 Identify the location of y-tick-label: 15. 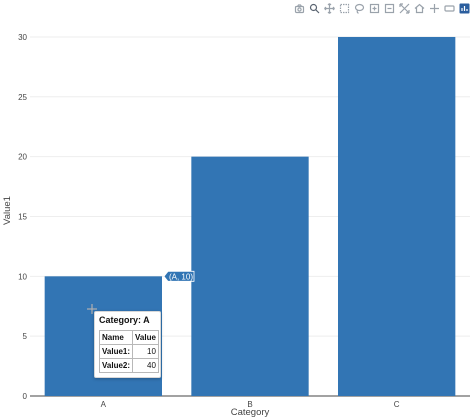
(22, 216).